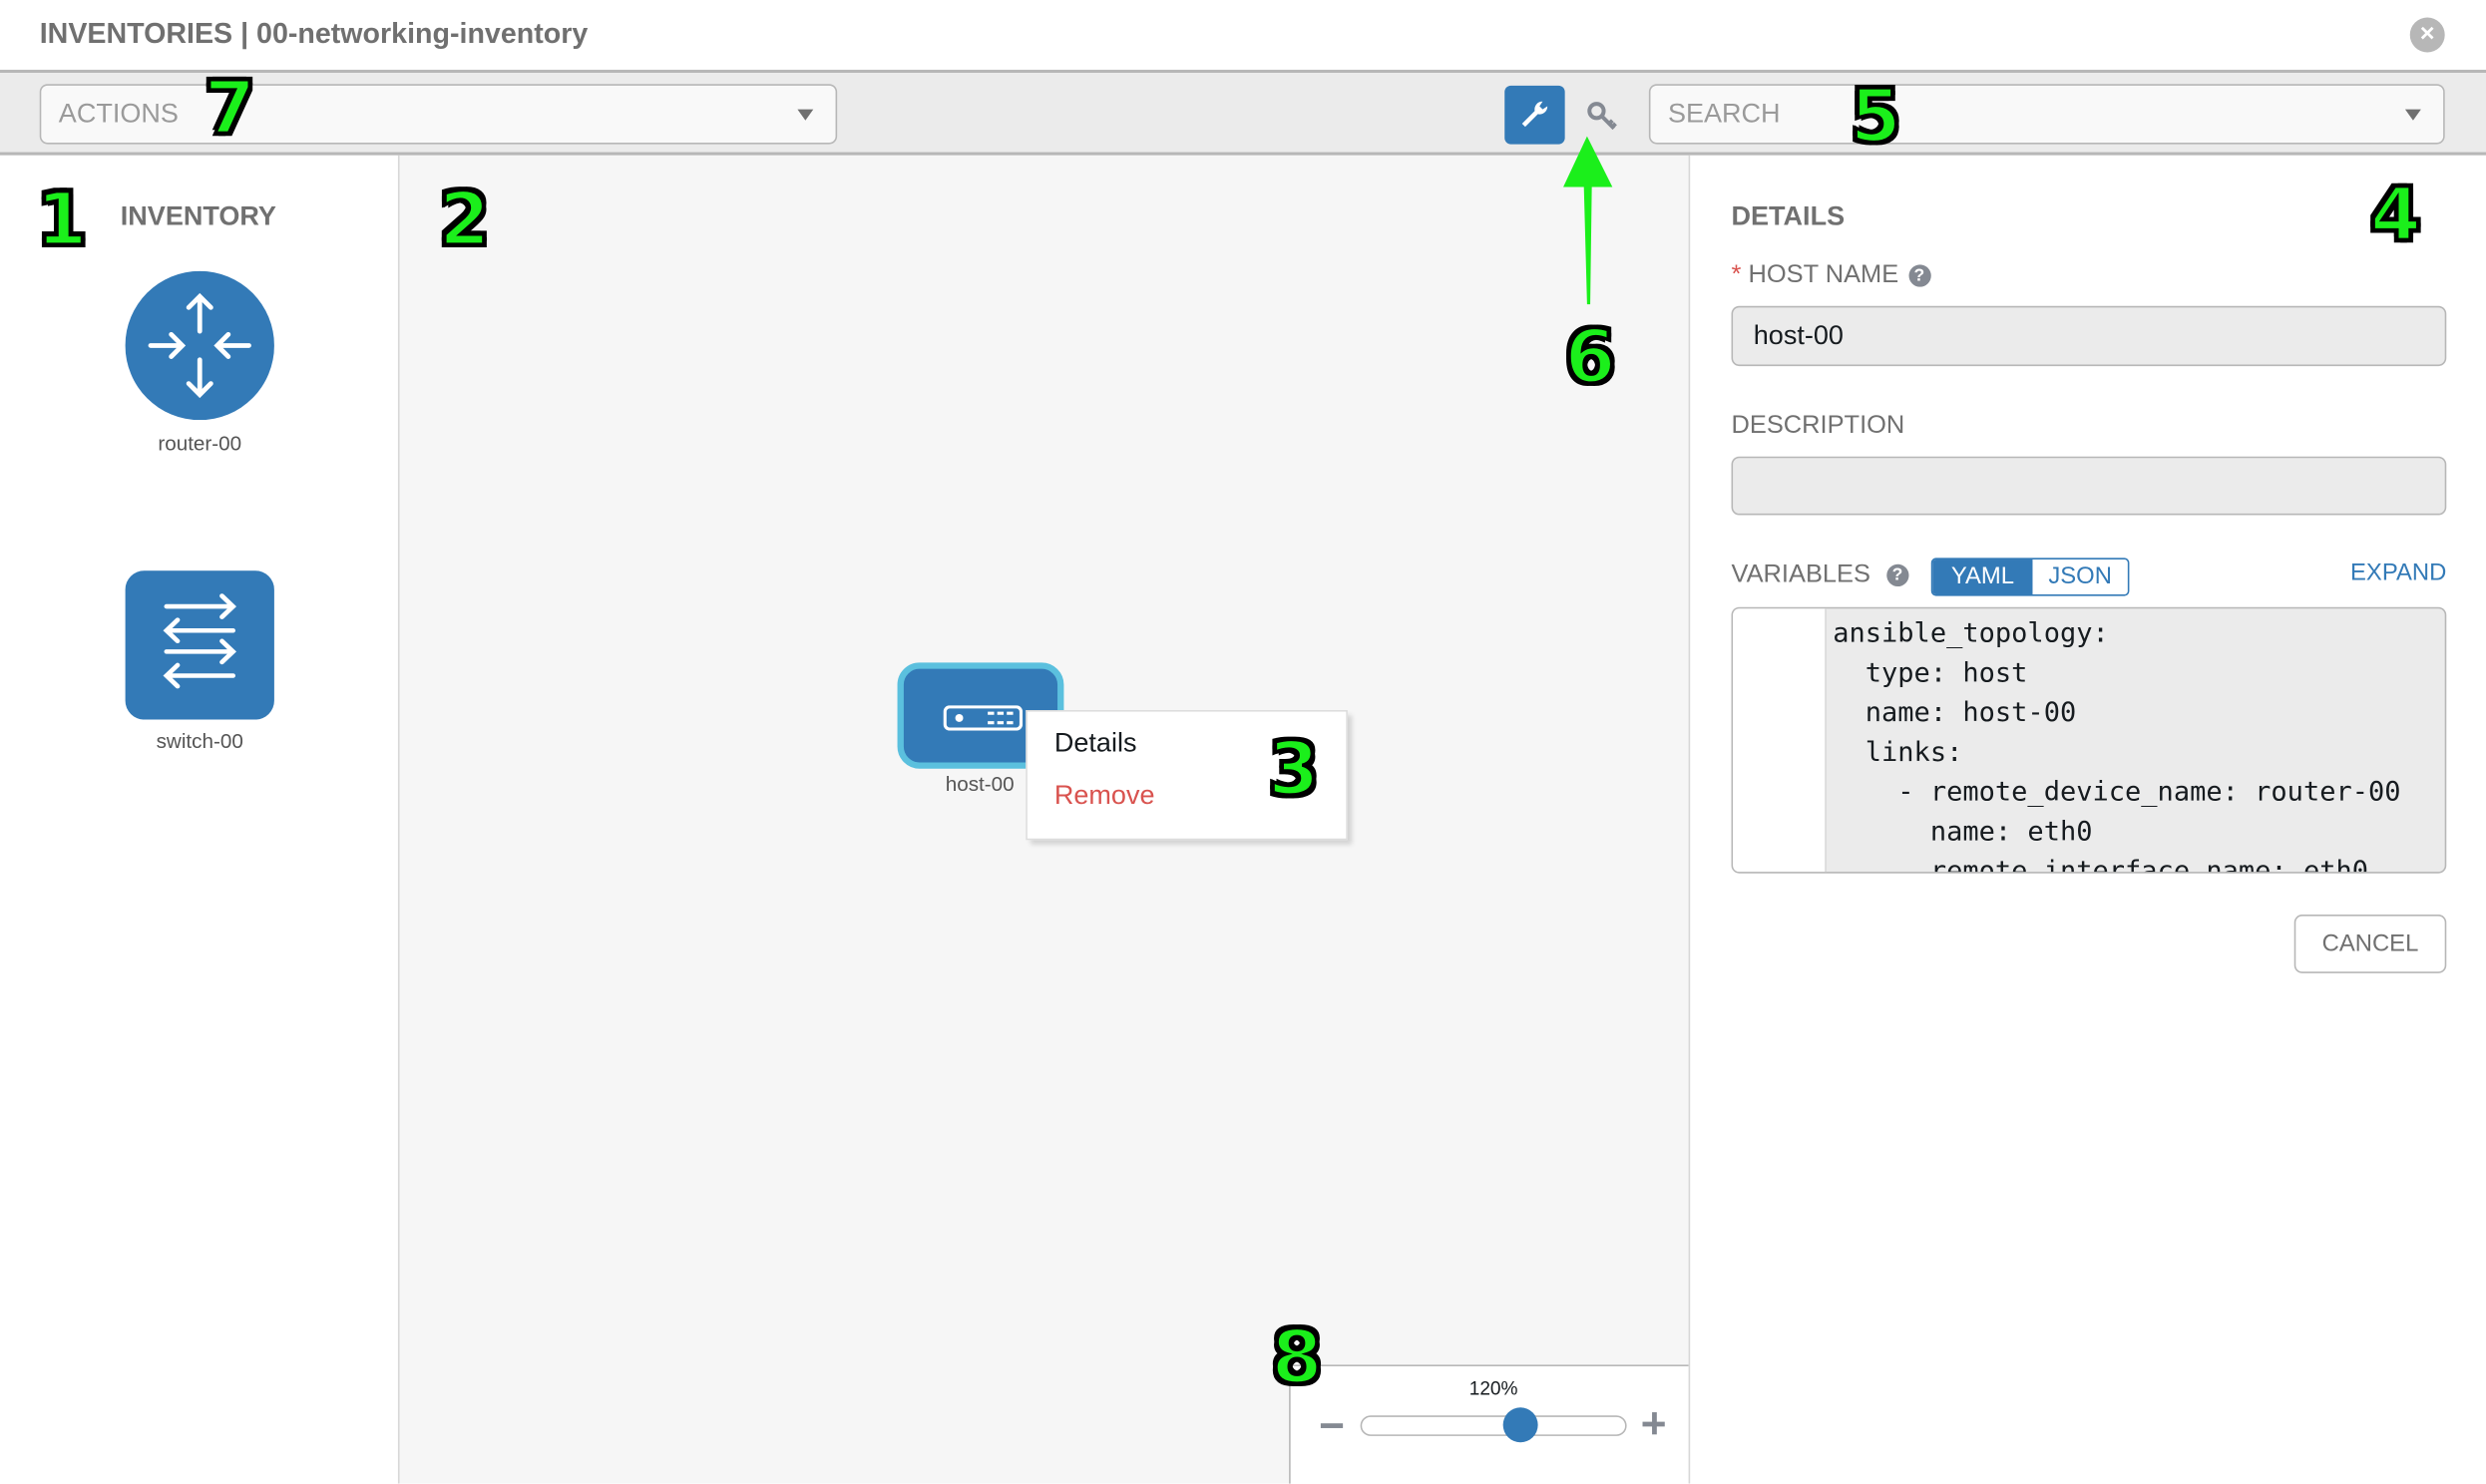 This screenshot has width=2486, height=1484. I want to click on toolbar: ACTIONS SEARCH, so click(1243, 114).